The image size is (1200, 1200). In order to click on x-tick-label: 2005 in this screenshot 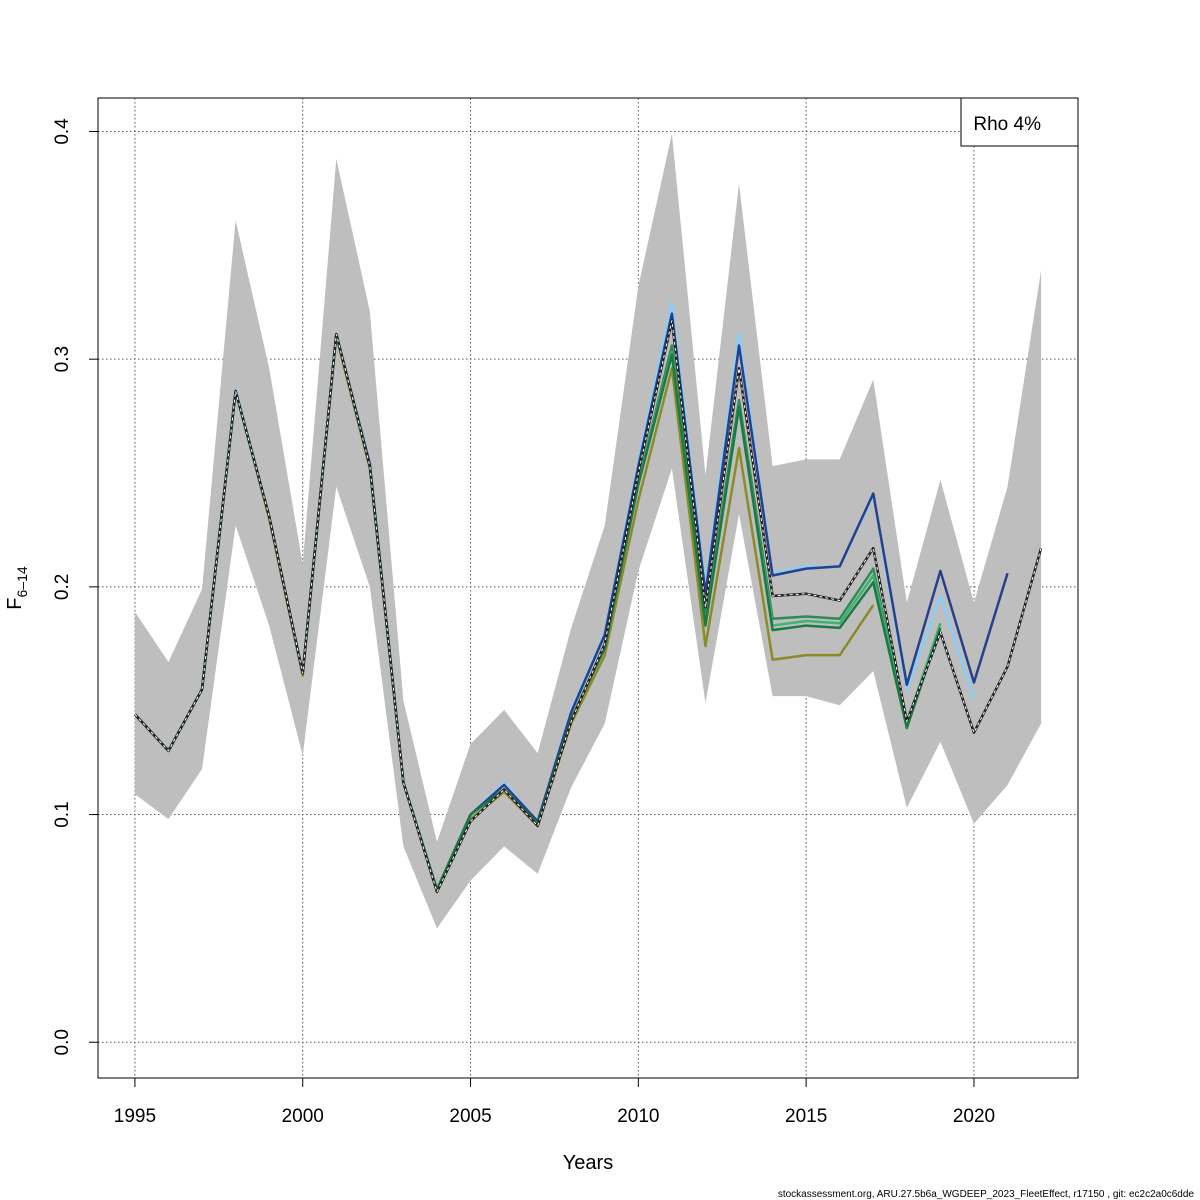, I will do `click(470, 1116)`.